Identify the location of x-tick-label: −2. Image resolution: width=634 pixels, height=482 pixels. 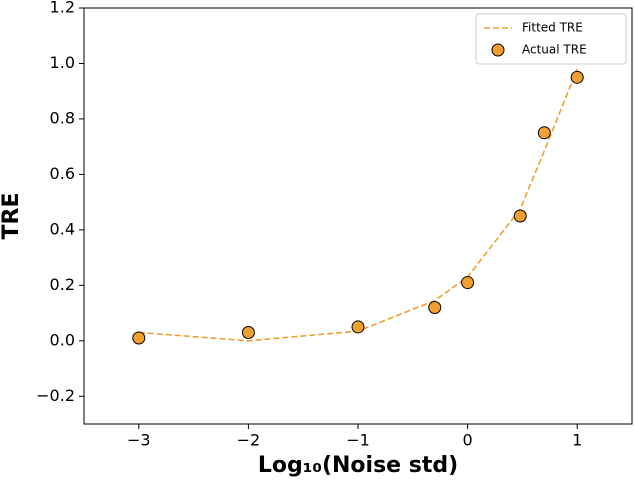
(249, 440).